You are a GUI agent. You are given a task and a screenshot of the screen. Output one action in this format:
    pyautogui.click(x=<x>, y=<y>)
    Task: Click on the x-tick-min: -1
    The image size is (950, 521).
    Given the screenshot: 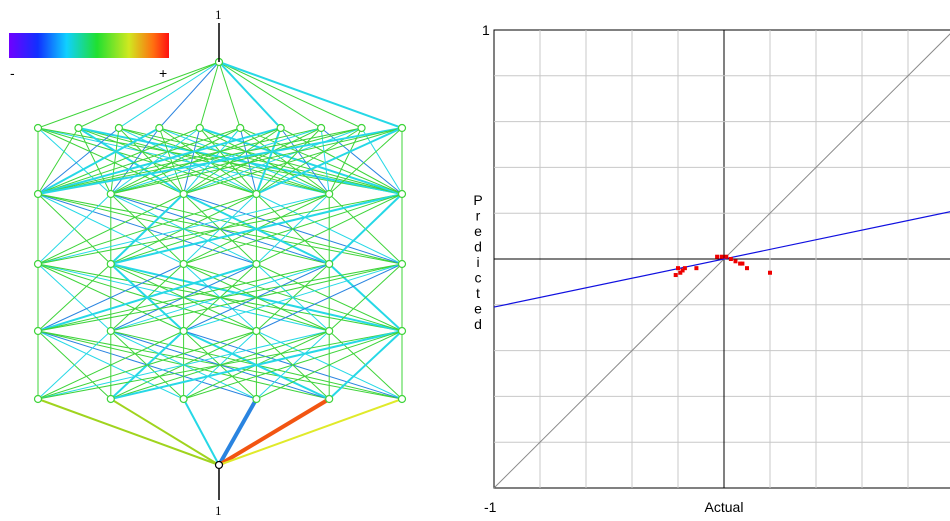 What is the action you would take?
    pyautogui.click(x=490, y=507)
    